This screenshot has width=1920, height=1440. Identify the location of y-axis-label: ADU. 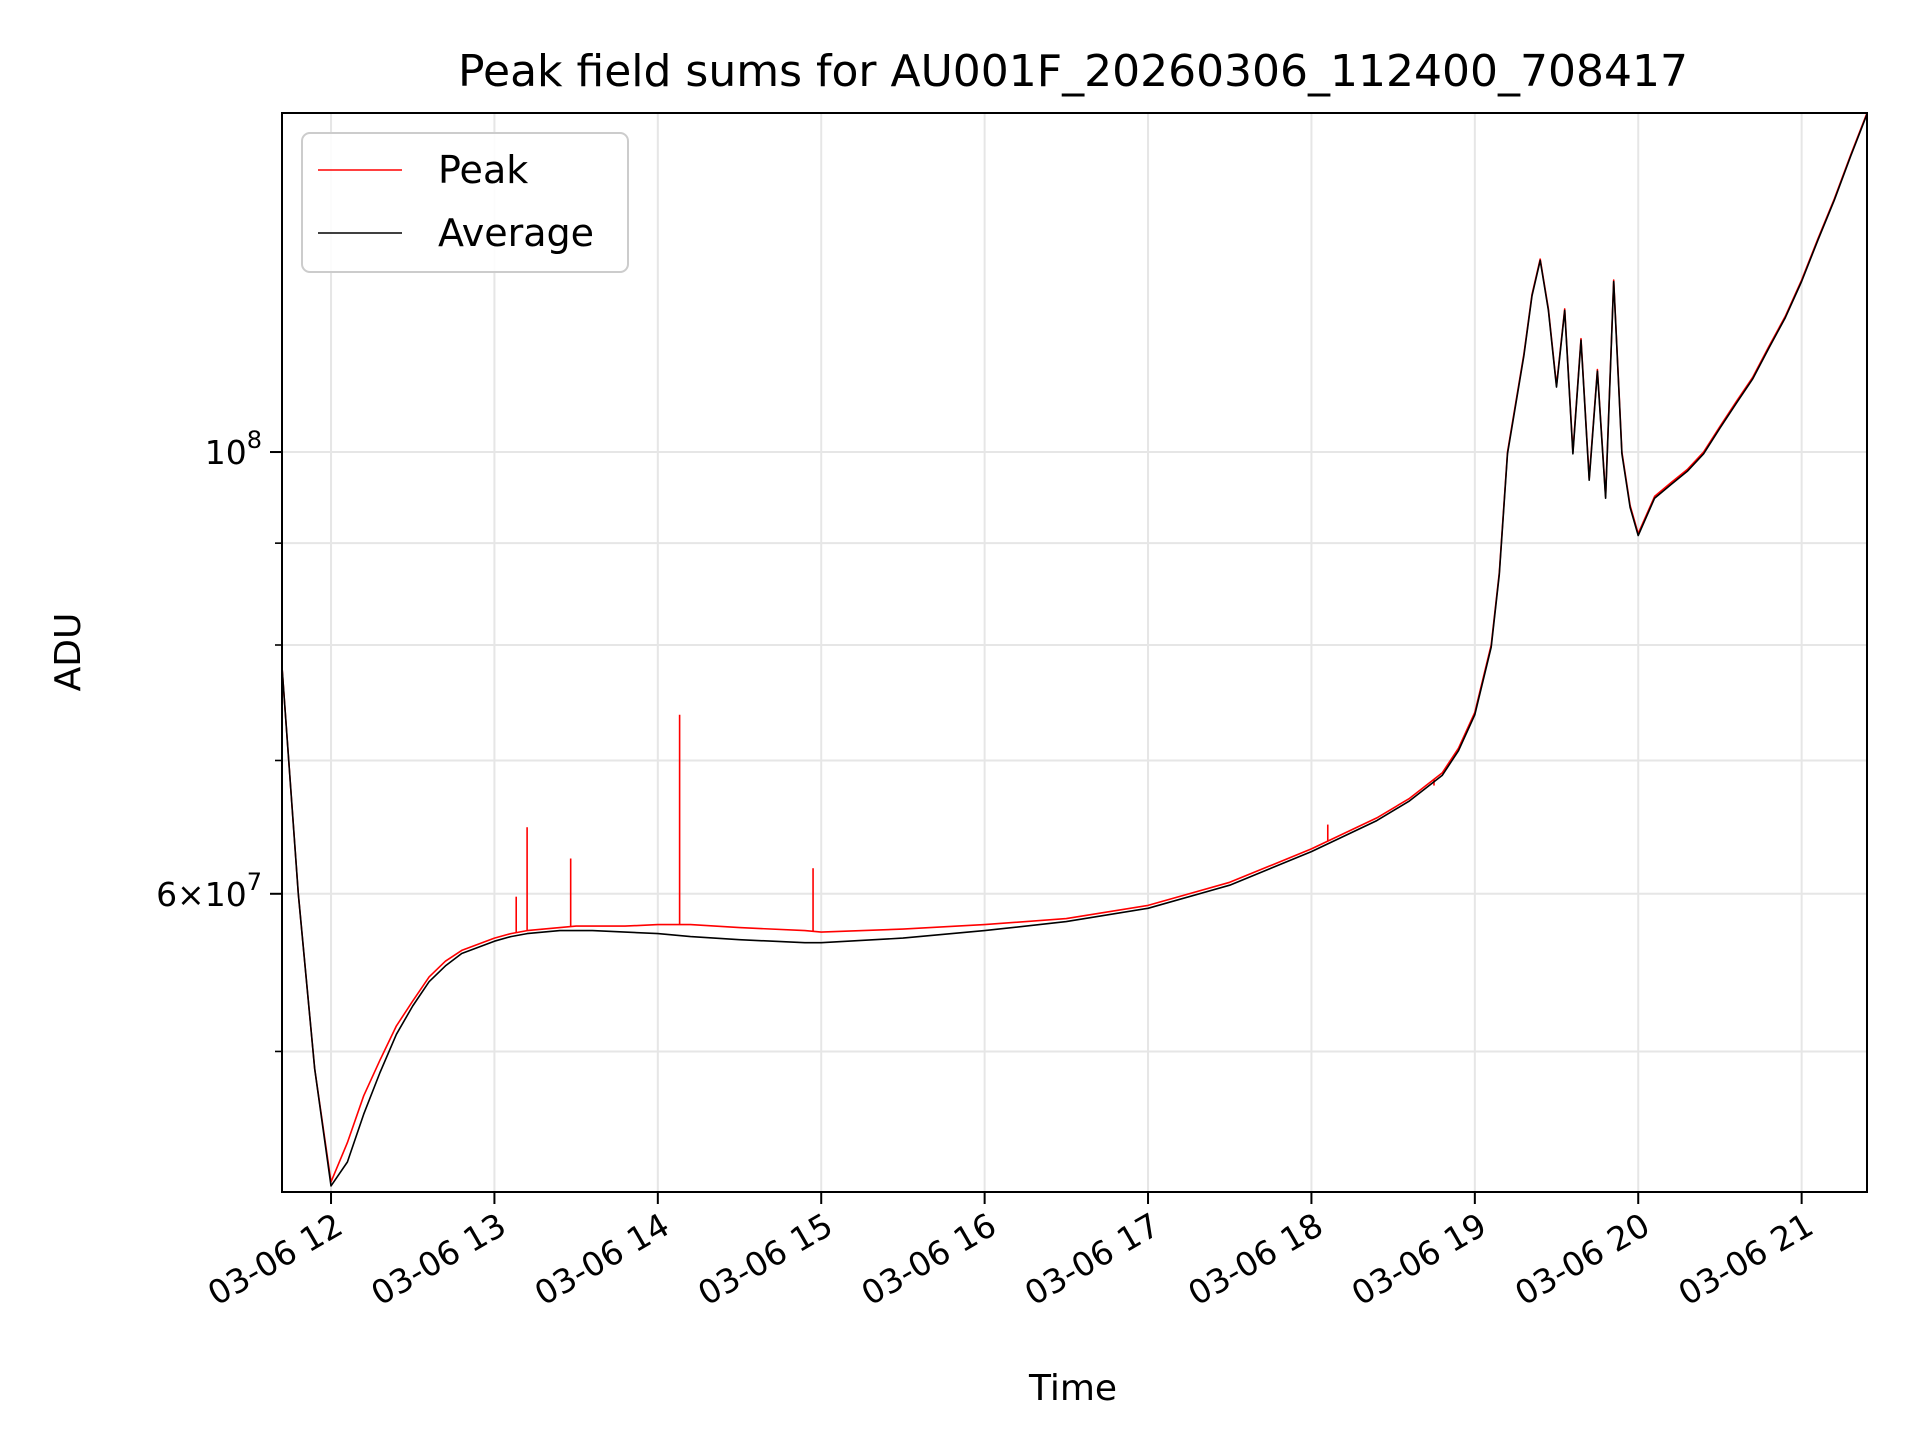
(68, 652).